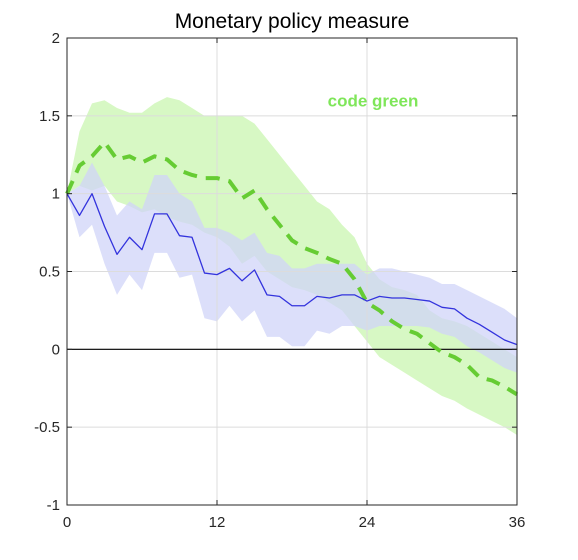 Image resolution: width=578 pixels, height=560 pixels. What do you see at coordinates (56, 349) in the screenshot?
I see `y-tick-label: 0` at bounding box center [56, 349].